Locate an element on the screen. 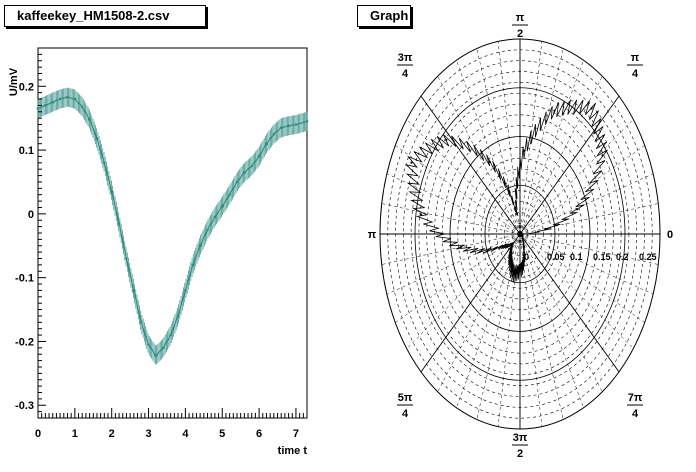 The image size is (696, 472). x-tick-label: 0 is located at coordinates (38, 434).